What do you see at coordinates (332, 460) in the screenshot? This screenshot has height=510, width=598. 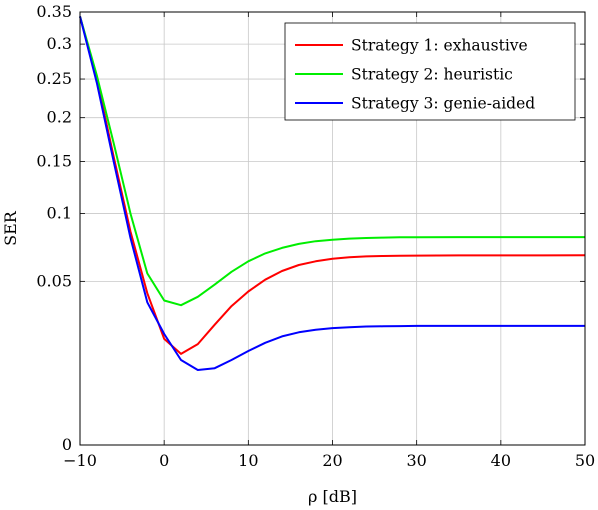 I see `x-tick-label: 20` at bounding box center [332, 460].